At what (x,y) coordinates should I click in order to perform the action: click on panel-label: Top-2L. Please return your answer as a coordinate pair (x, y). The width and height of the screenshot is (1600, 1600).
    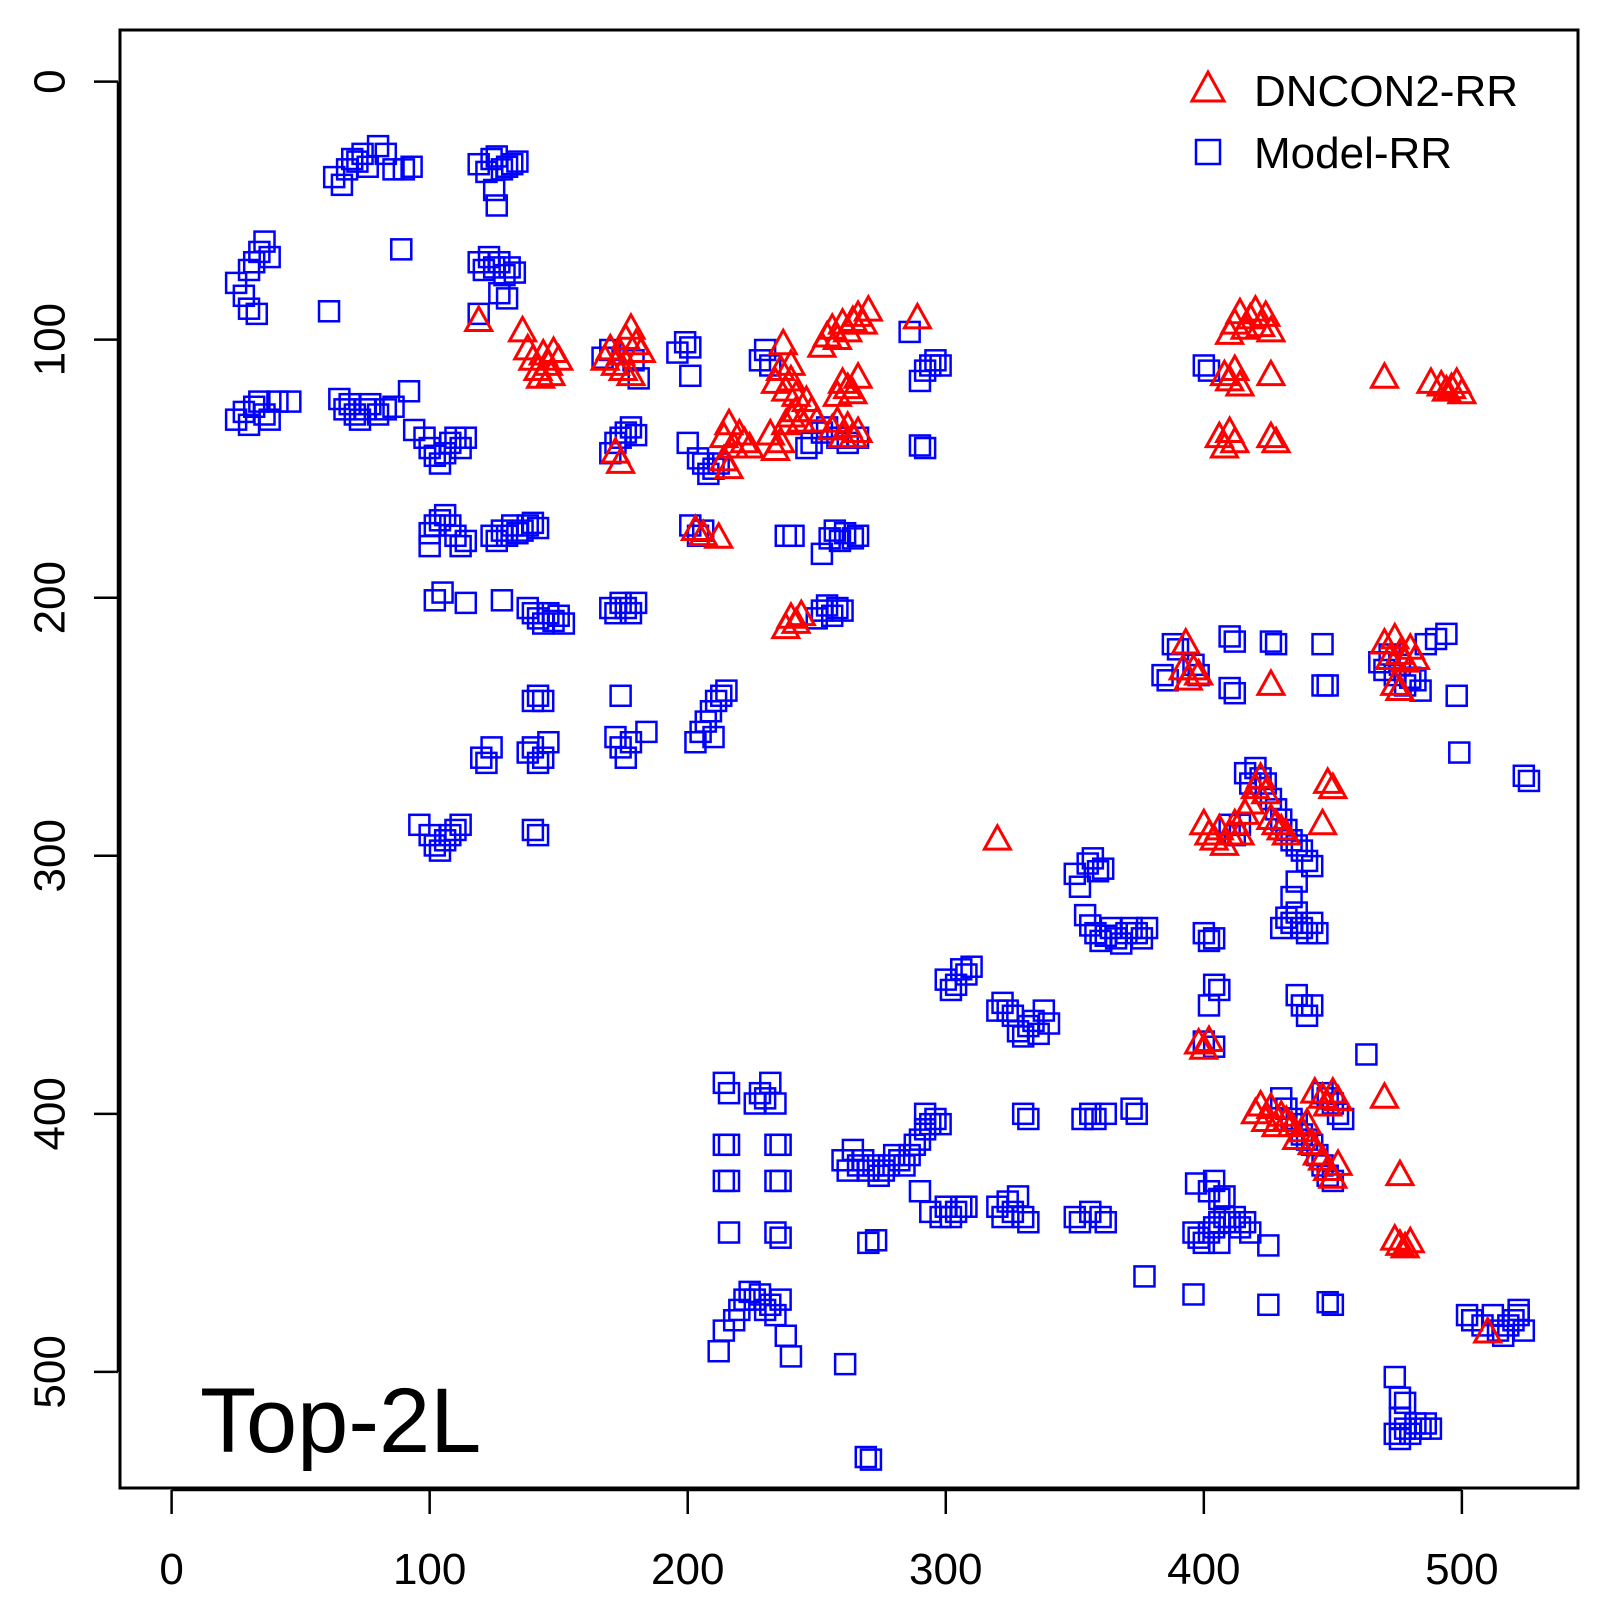
    Looking at the image, I should click on (340, 1421).